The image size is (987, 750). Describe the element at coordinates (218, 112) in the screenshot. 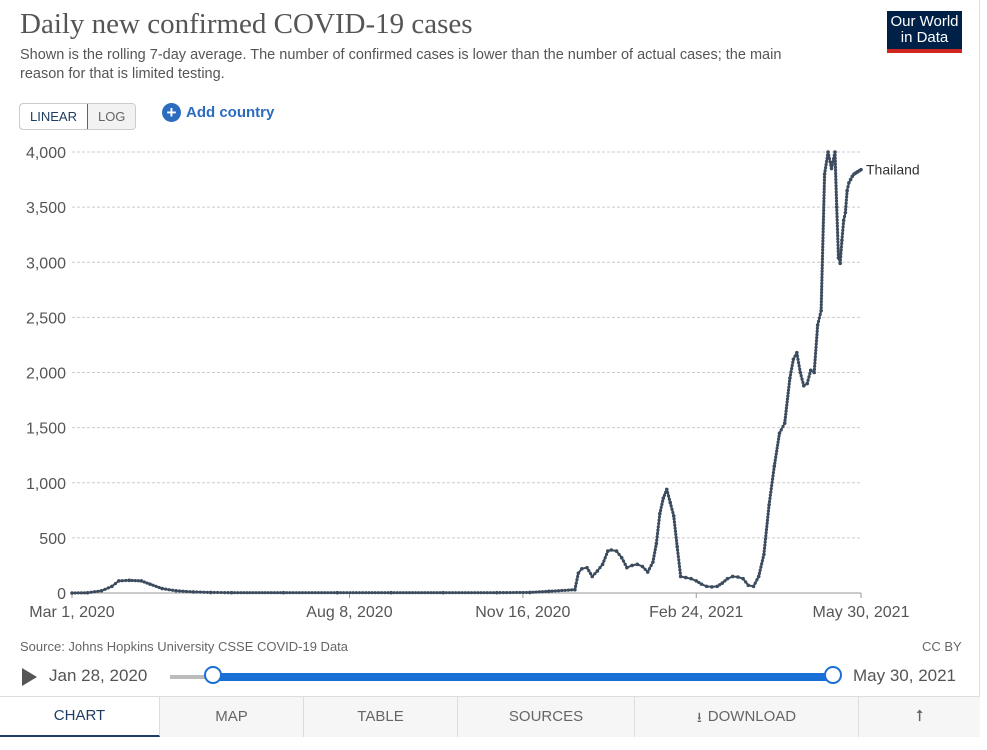

I see `add-country-button: + Add country` at that location.